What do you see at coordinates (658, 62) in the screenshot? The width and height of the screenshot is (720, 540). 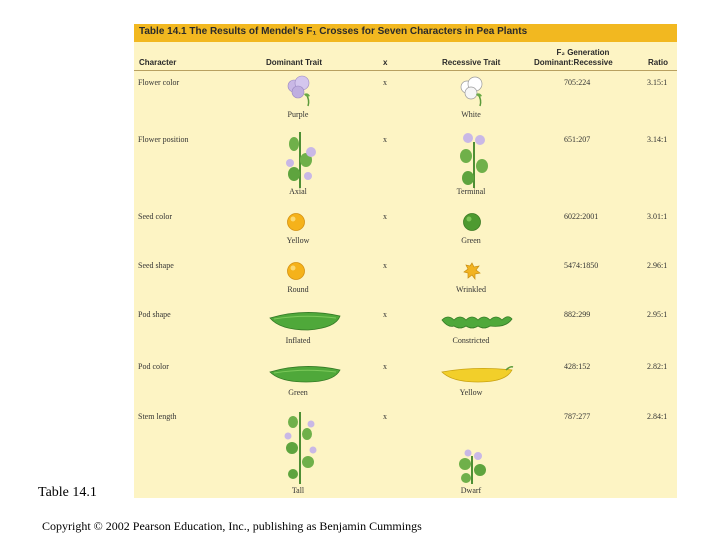 I see `column-header-ratio: Ratio` at bounding box center [658, 62].